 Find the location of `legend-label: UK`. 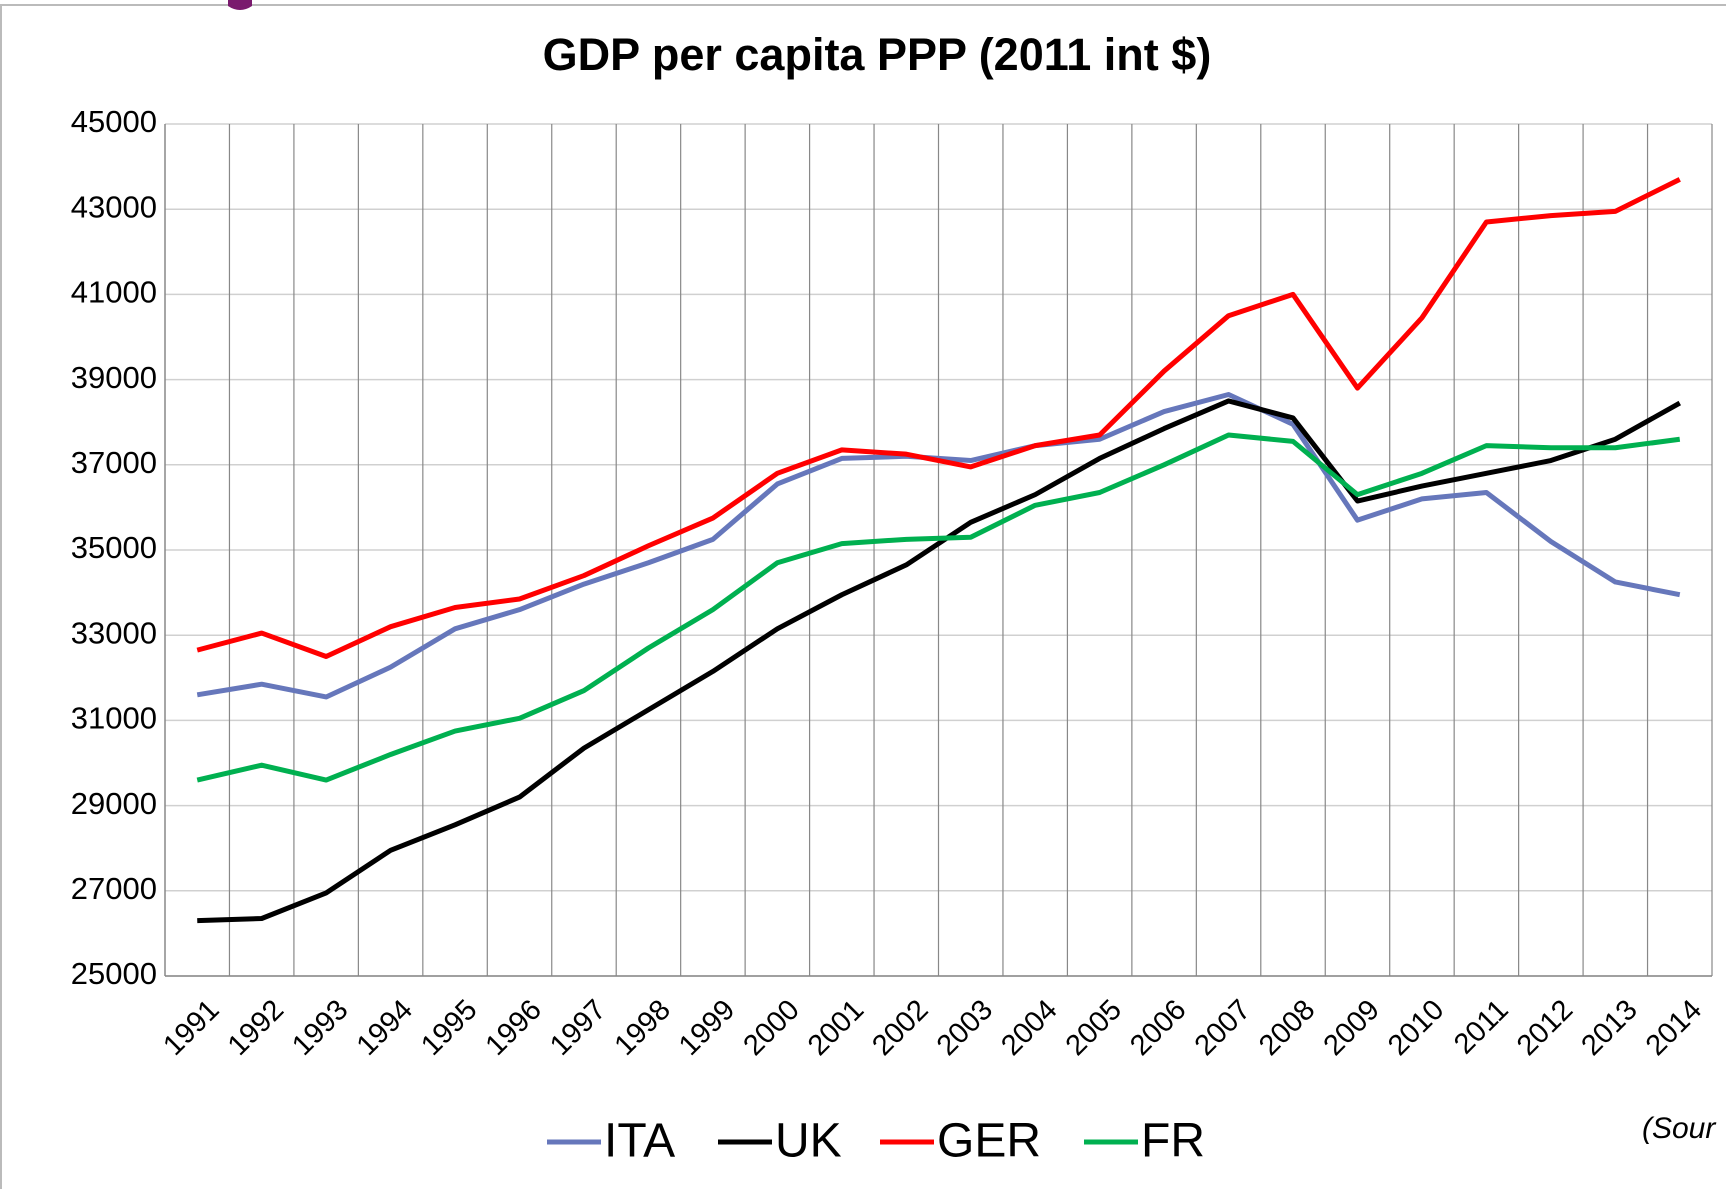

legend-label: UK is located at coordinates (808, 1141).